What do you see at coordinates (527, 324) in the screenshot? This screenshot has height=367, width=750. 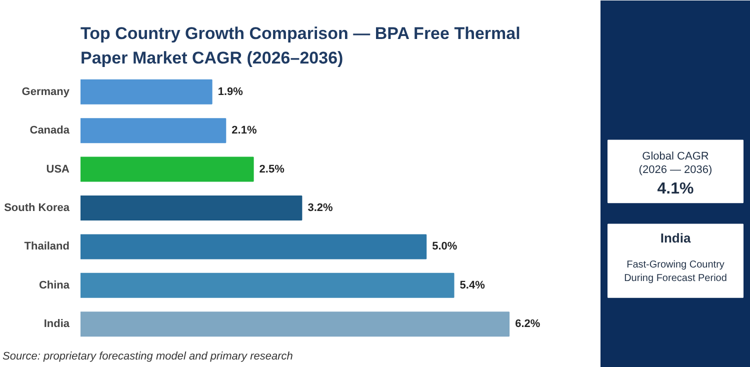 I see `data-label: 6.2%` at bounding box center [527, 324].